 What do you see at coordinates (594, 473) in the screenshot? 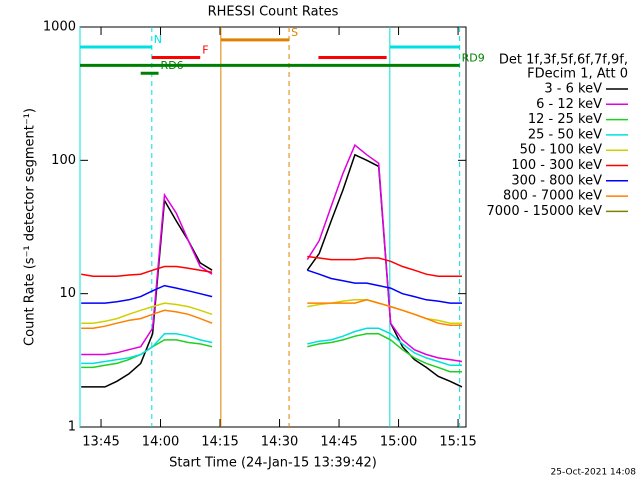
I see `footer: 25-Oct-2021 14:08` at bounding box center [594, 473].